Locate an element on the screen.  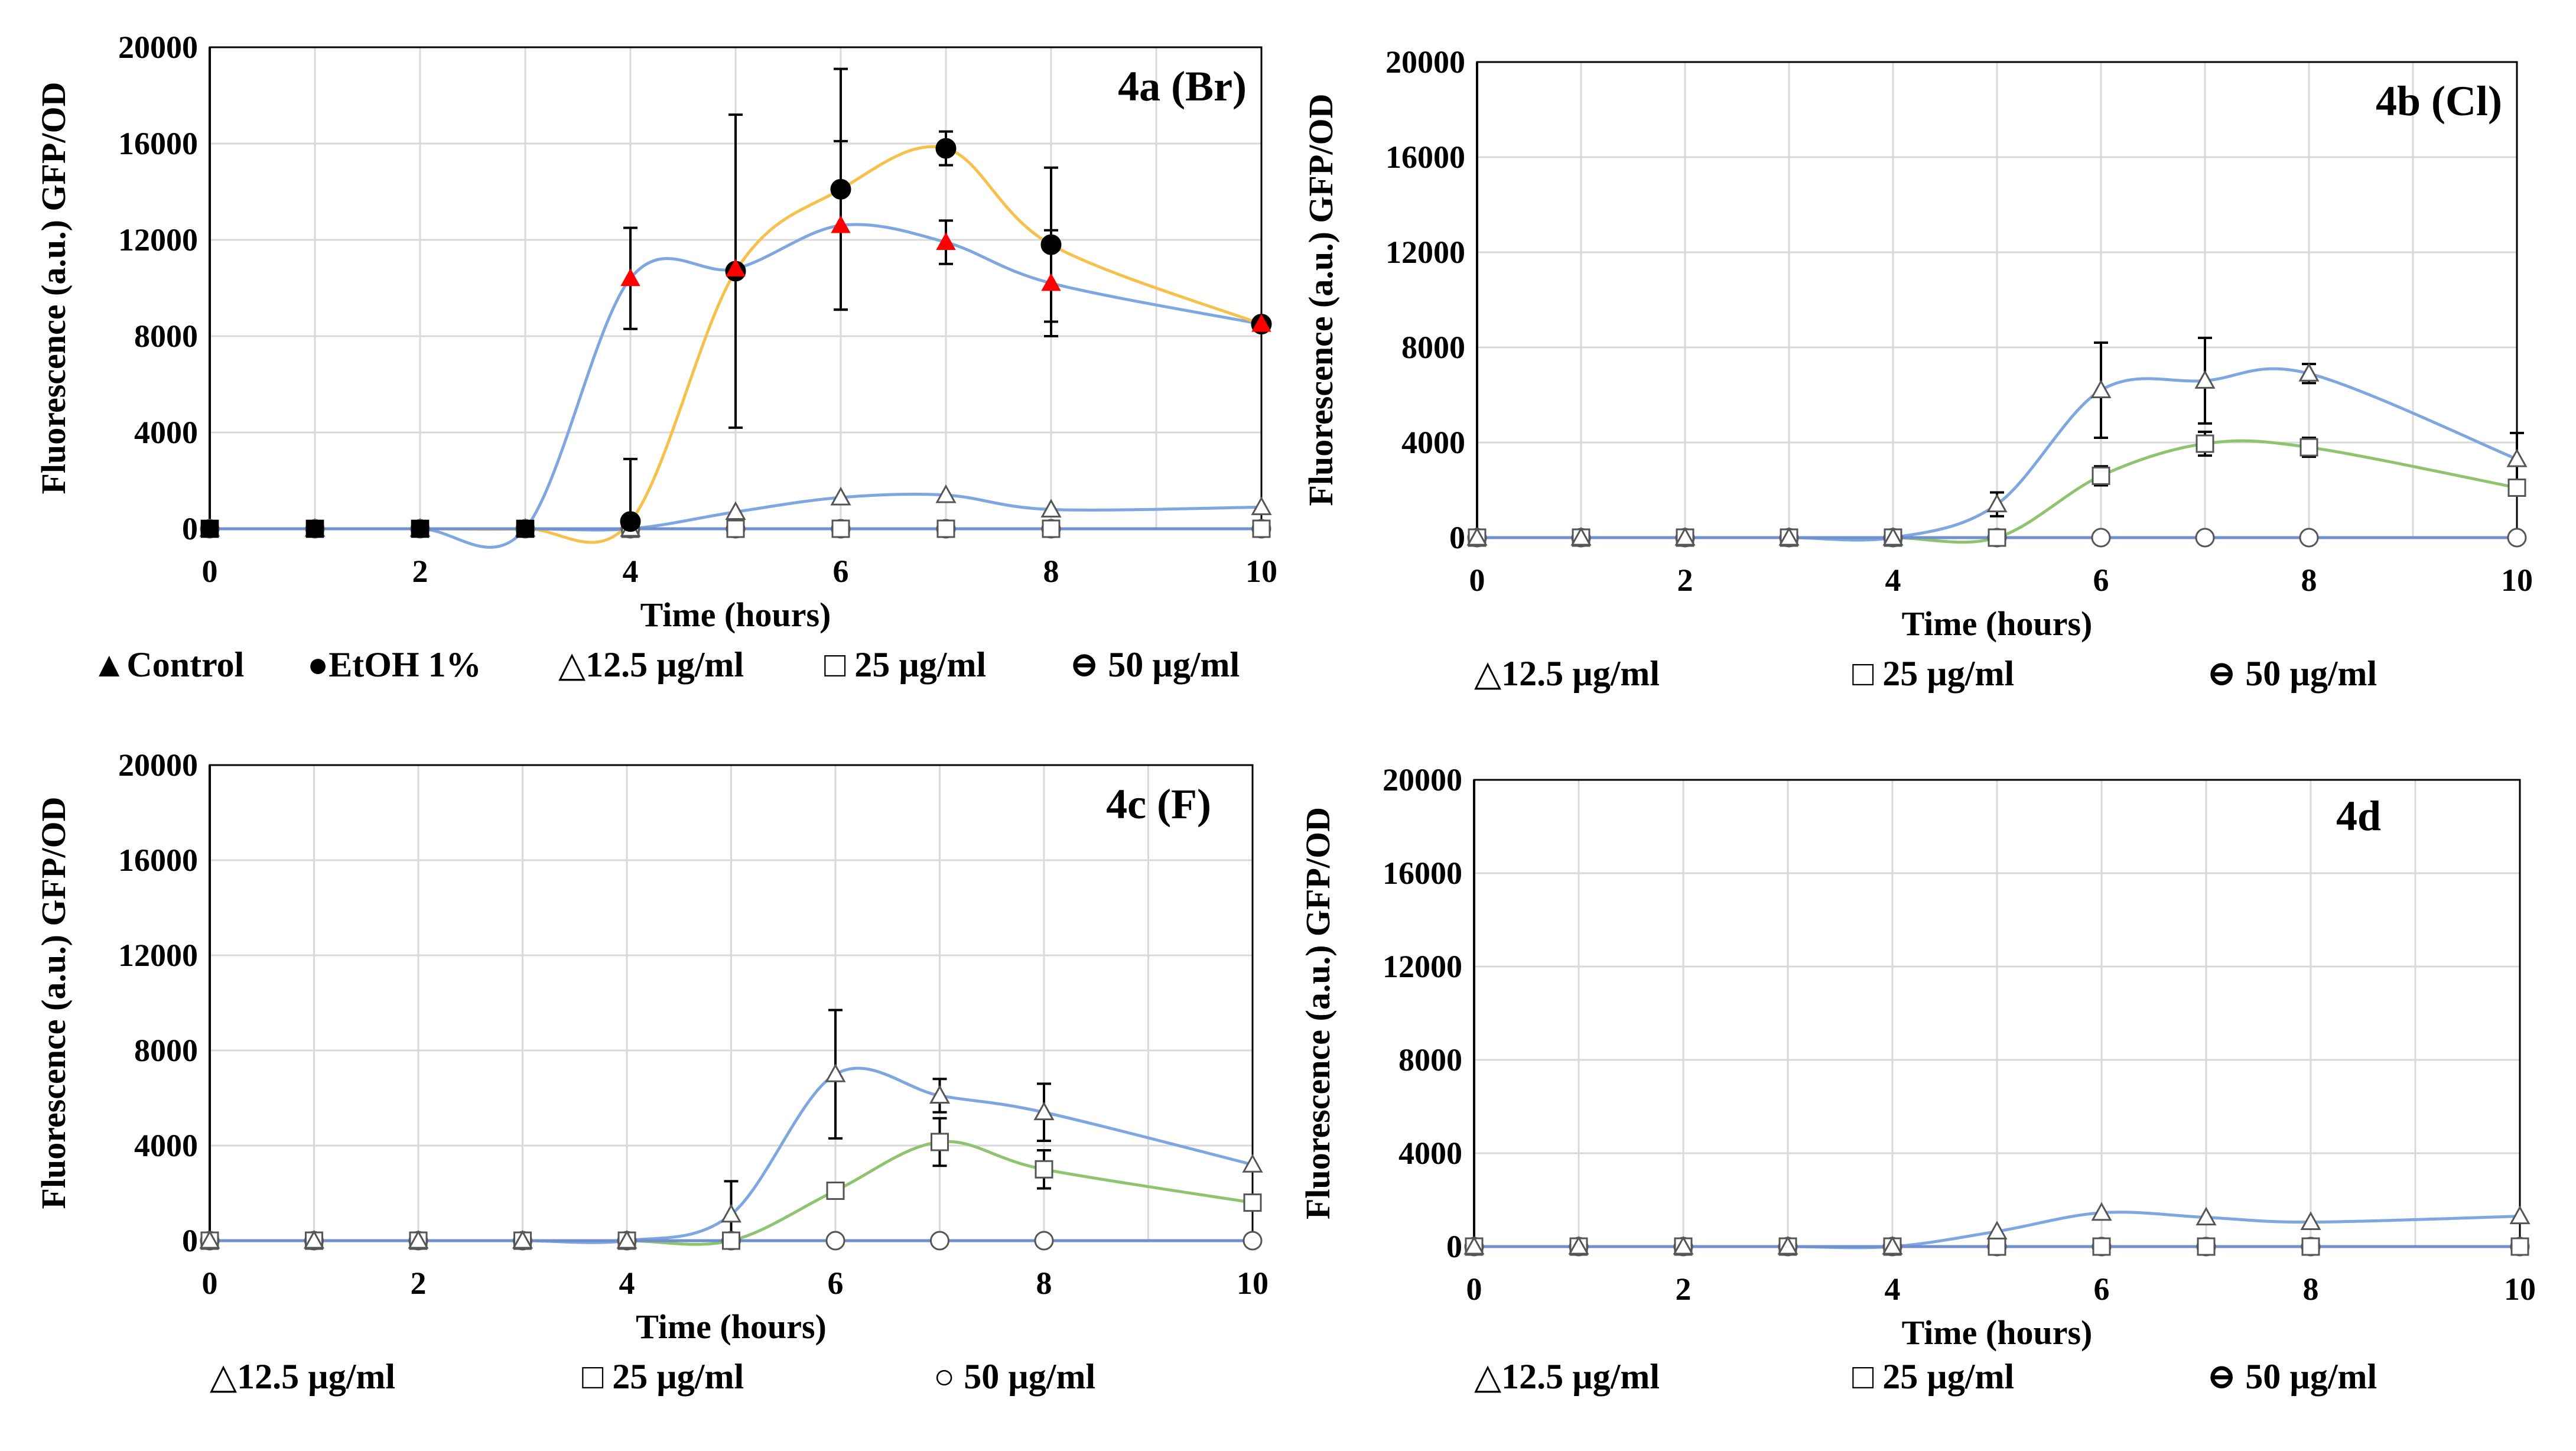
legend-entry: ○ 50 µg/ml is located at coordinates (1014, 1376).